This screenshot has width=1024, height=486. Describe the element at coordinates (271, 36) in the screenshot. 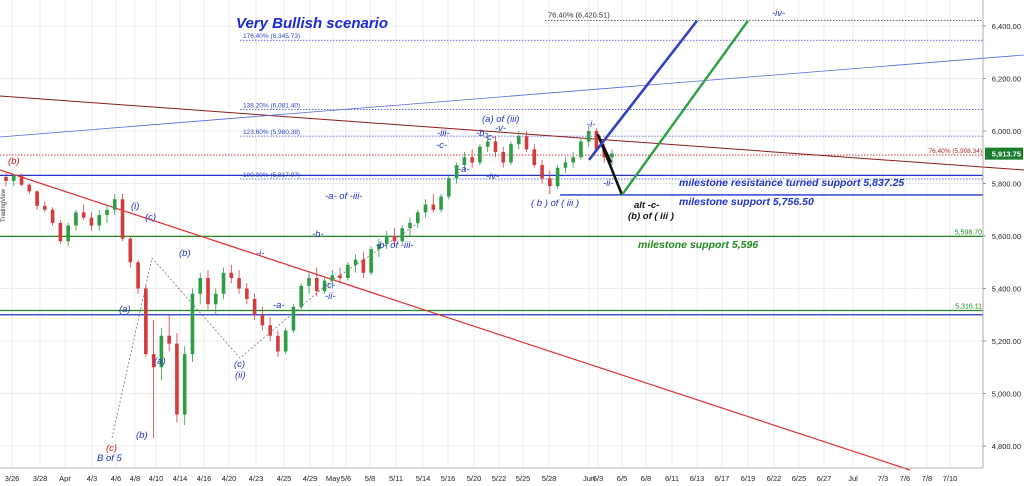

I see `level-label: 176.40% (6,345.73)` at that location.